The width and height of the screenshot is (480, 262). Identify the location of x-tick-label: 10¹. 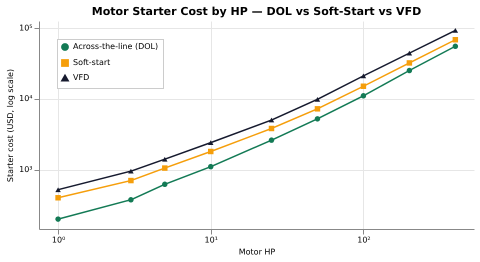
(211, 240).